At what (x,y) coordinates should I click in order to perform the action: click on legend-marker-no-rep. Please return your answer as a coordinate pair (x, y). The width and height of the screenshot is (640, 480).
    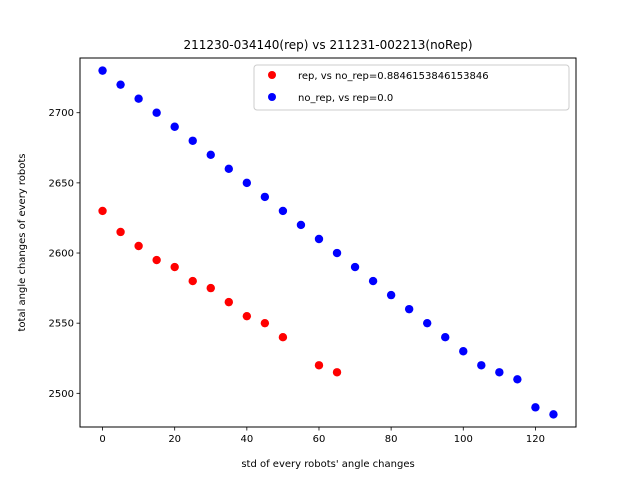
    Looking at the image, I should click on (272, 97).